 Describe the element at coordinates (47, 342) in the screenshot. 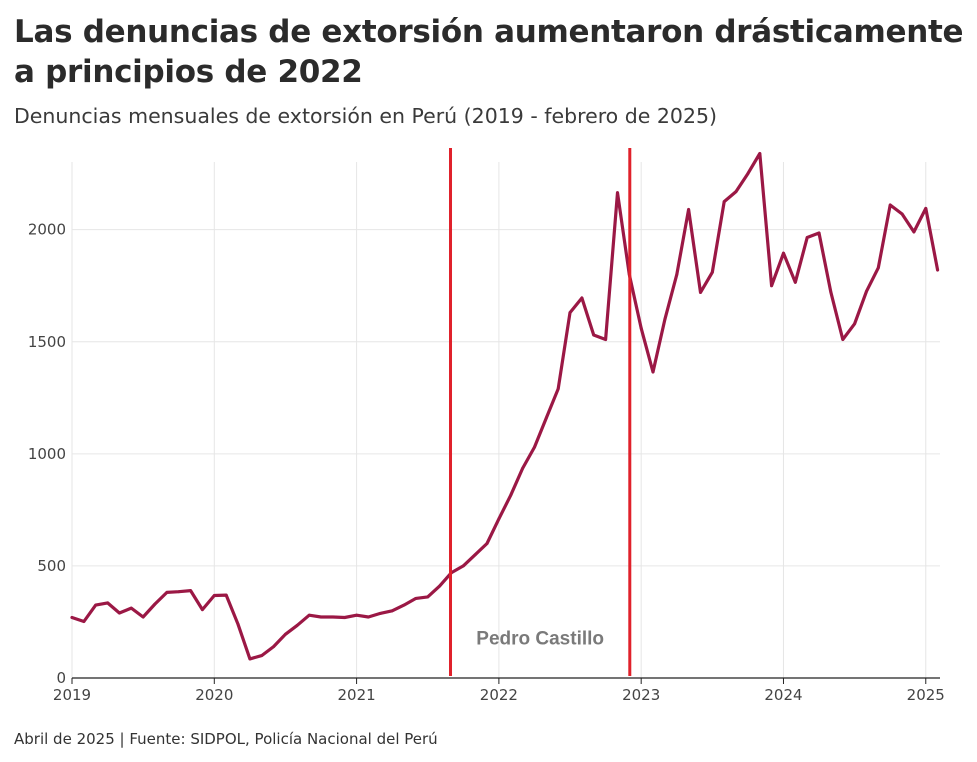

I see `y-tick-label-1500: 1500` at that location.